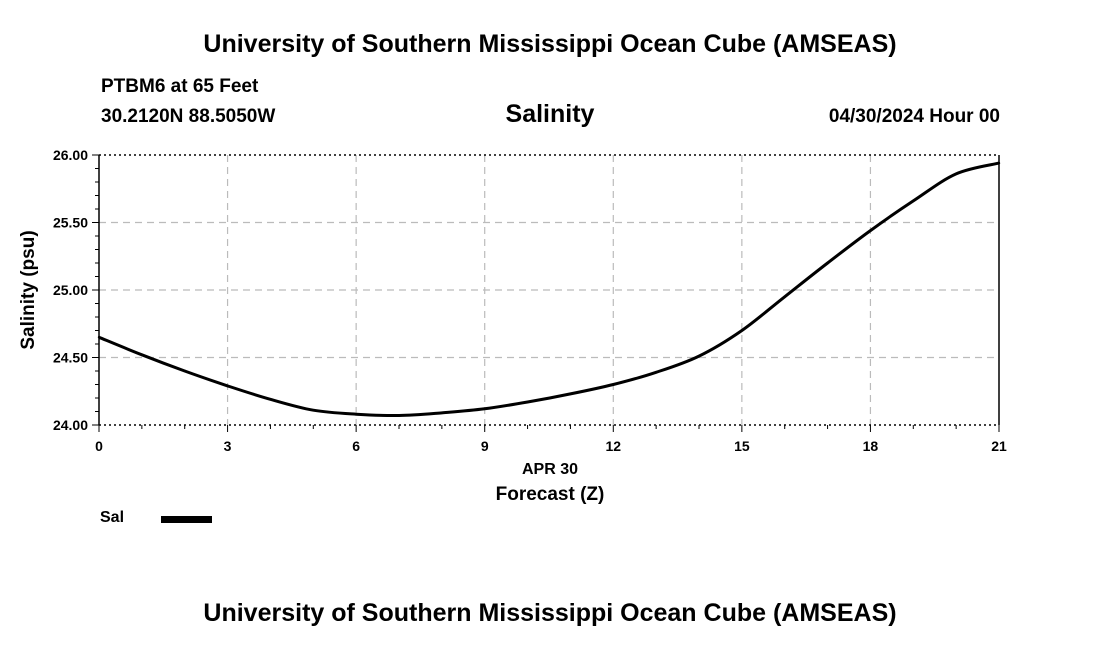 The image size is (1100, 650). I want to click on y-tick-label: 24.50, so click(70, 358).